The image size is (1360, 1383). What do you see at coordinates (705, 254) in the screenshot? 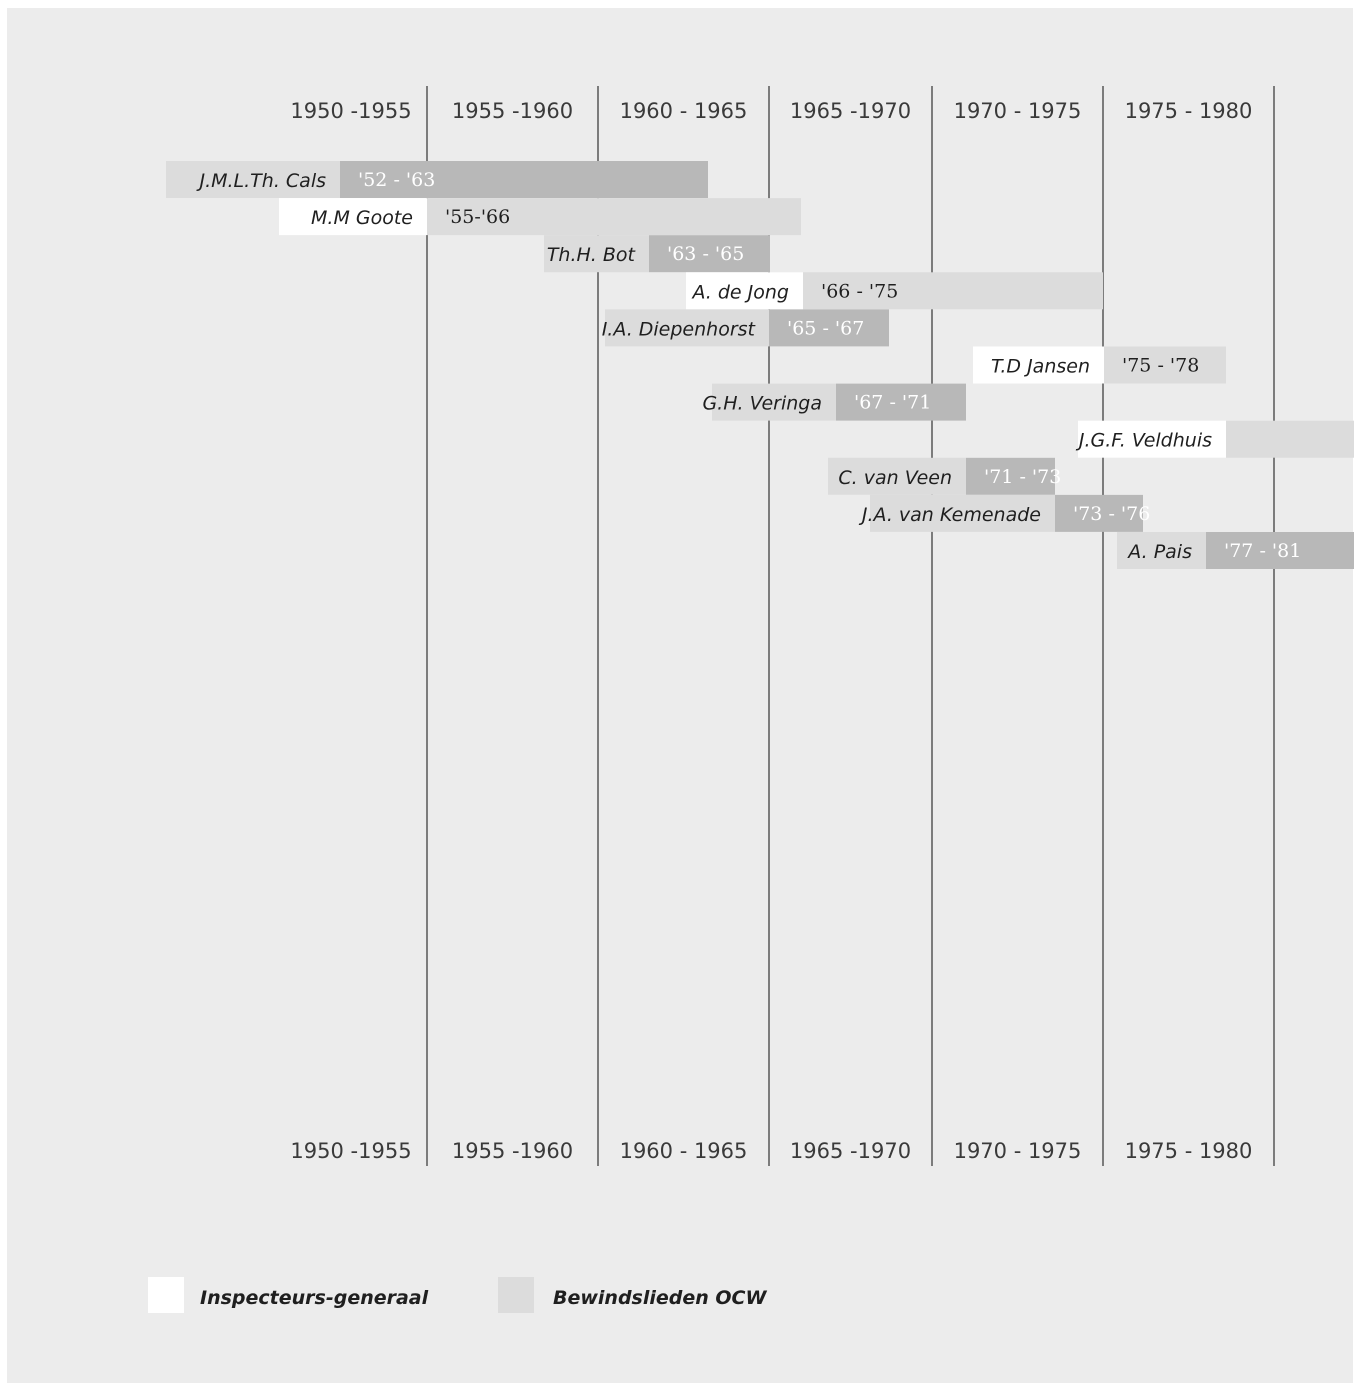
I see `period-label: '63 - '65` at bounding box center [705, 254].